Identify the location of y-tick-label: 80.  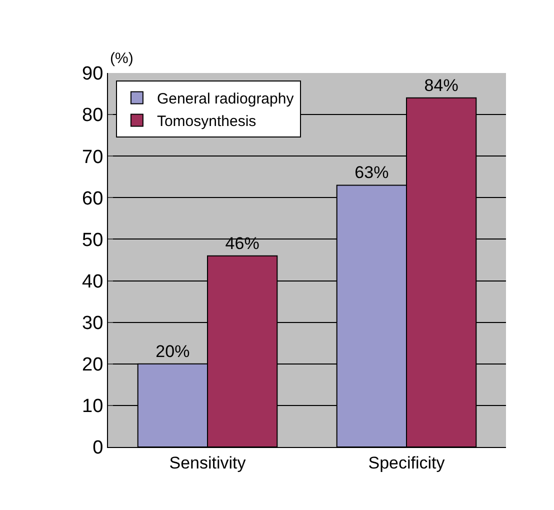
(93, 115).